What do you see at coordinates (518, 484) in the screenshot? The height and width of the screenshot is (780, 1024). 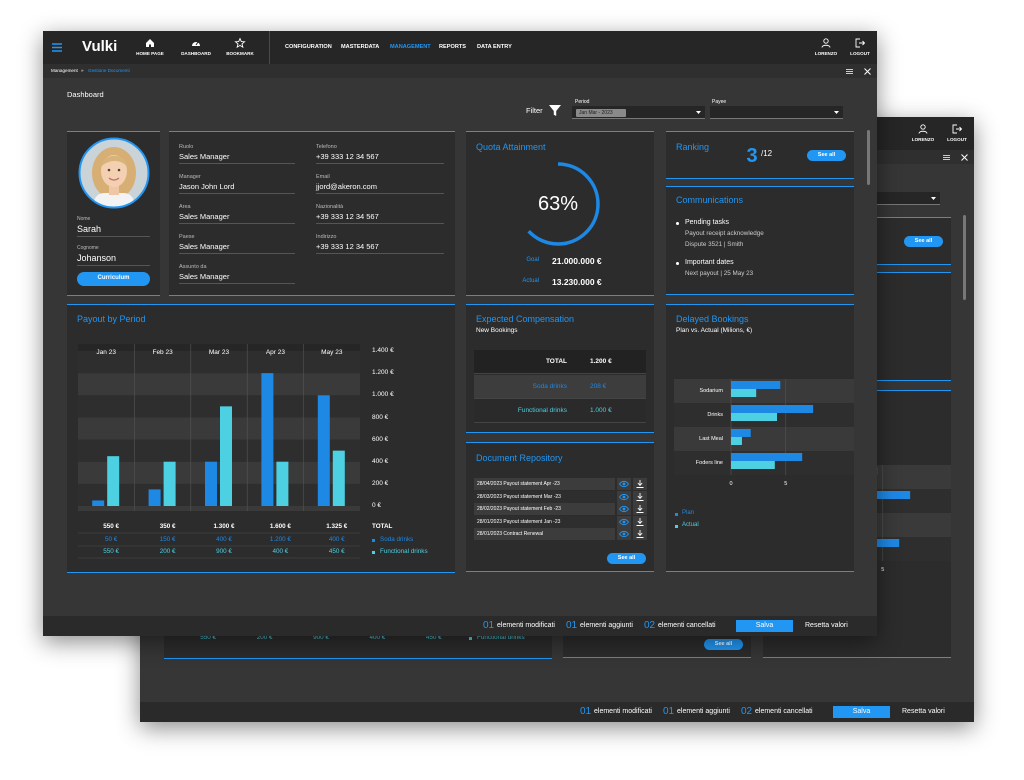 I see `document-name: 28/04/2023 Payout statement Apr -23` at bounding box center [518, 484].